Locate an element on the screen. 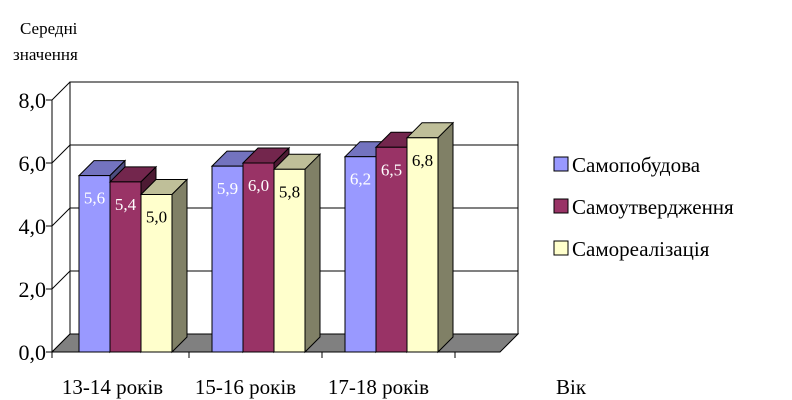 The height and width of the screenshot is (400, 792). y-tick-label: 0,0 is located at coordinates (33, 352).